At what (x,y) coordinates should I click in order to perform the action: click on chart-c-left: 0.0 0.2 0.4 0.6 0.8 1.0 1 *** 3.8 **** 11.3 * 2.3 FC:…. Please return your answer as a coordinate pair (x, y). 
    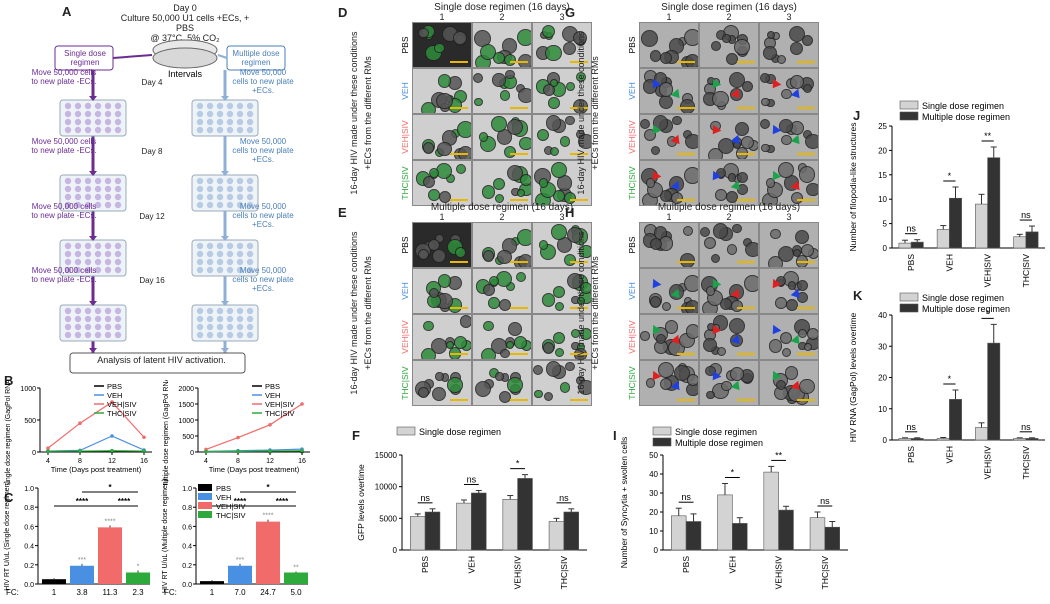
    Looking at the image, I should click on (77, 539).